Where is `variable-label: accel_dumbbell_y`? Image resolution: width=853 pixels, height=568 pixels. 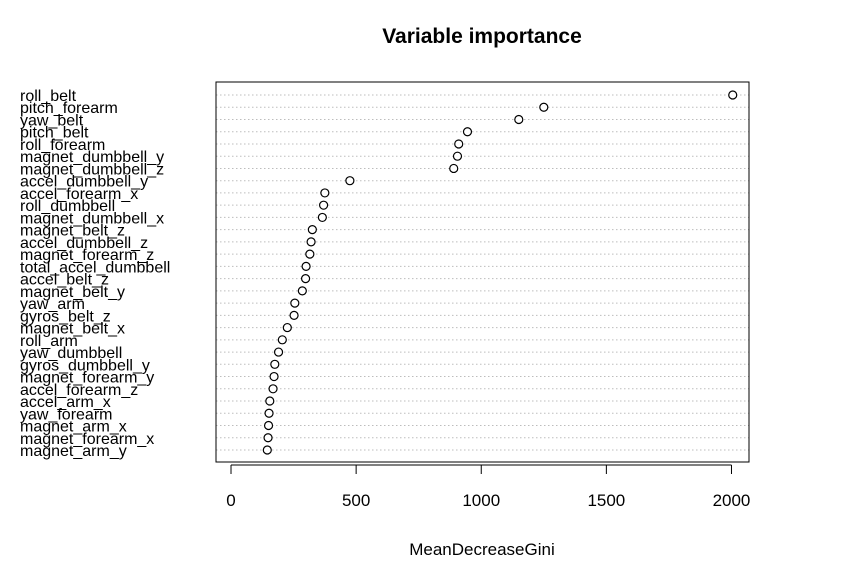 variable-label: accel_dumbbell_y is located at coordinates (84, 182).